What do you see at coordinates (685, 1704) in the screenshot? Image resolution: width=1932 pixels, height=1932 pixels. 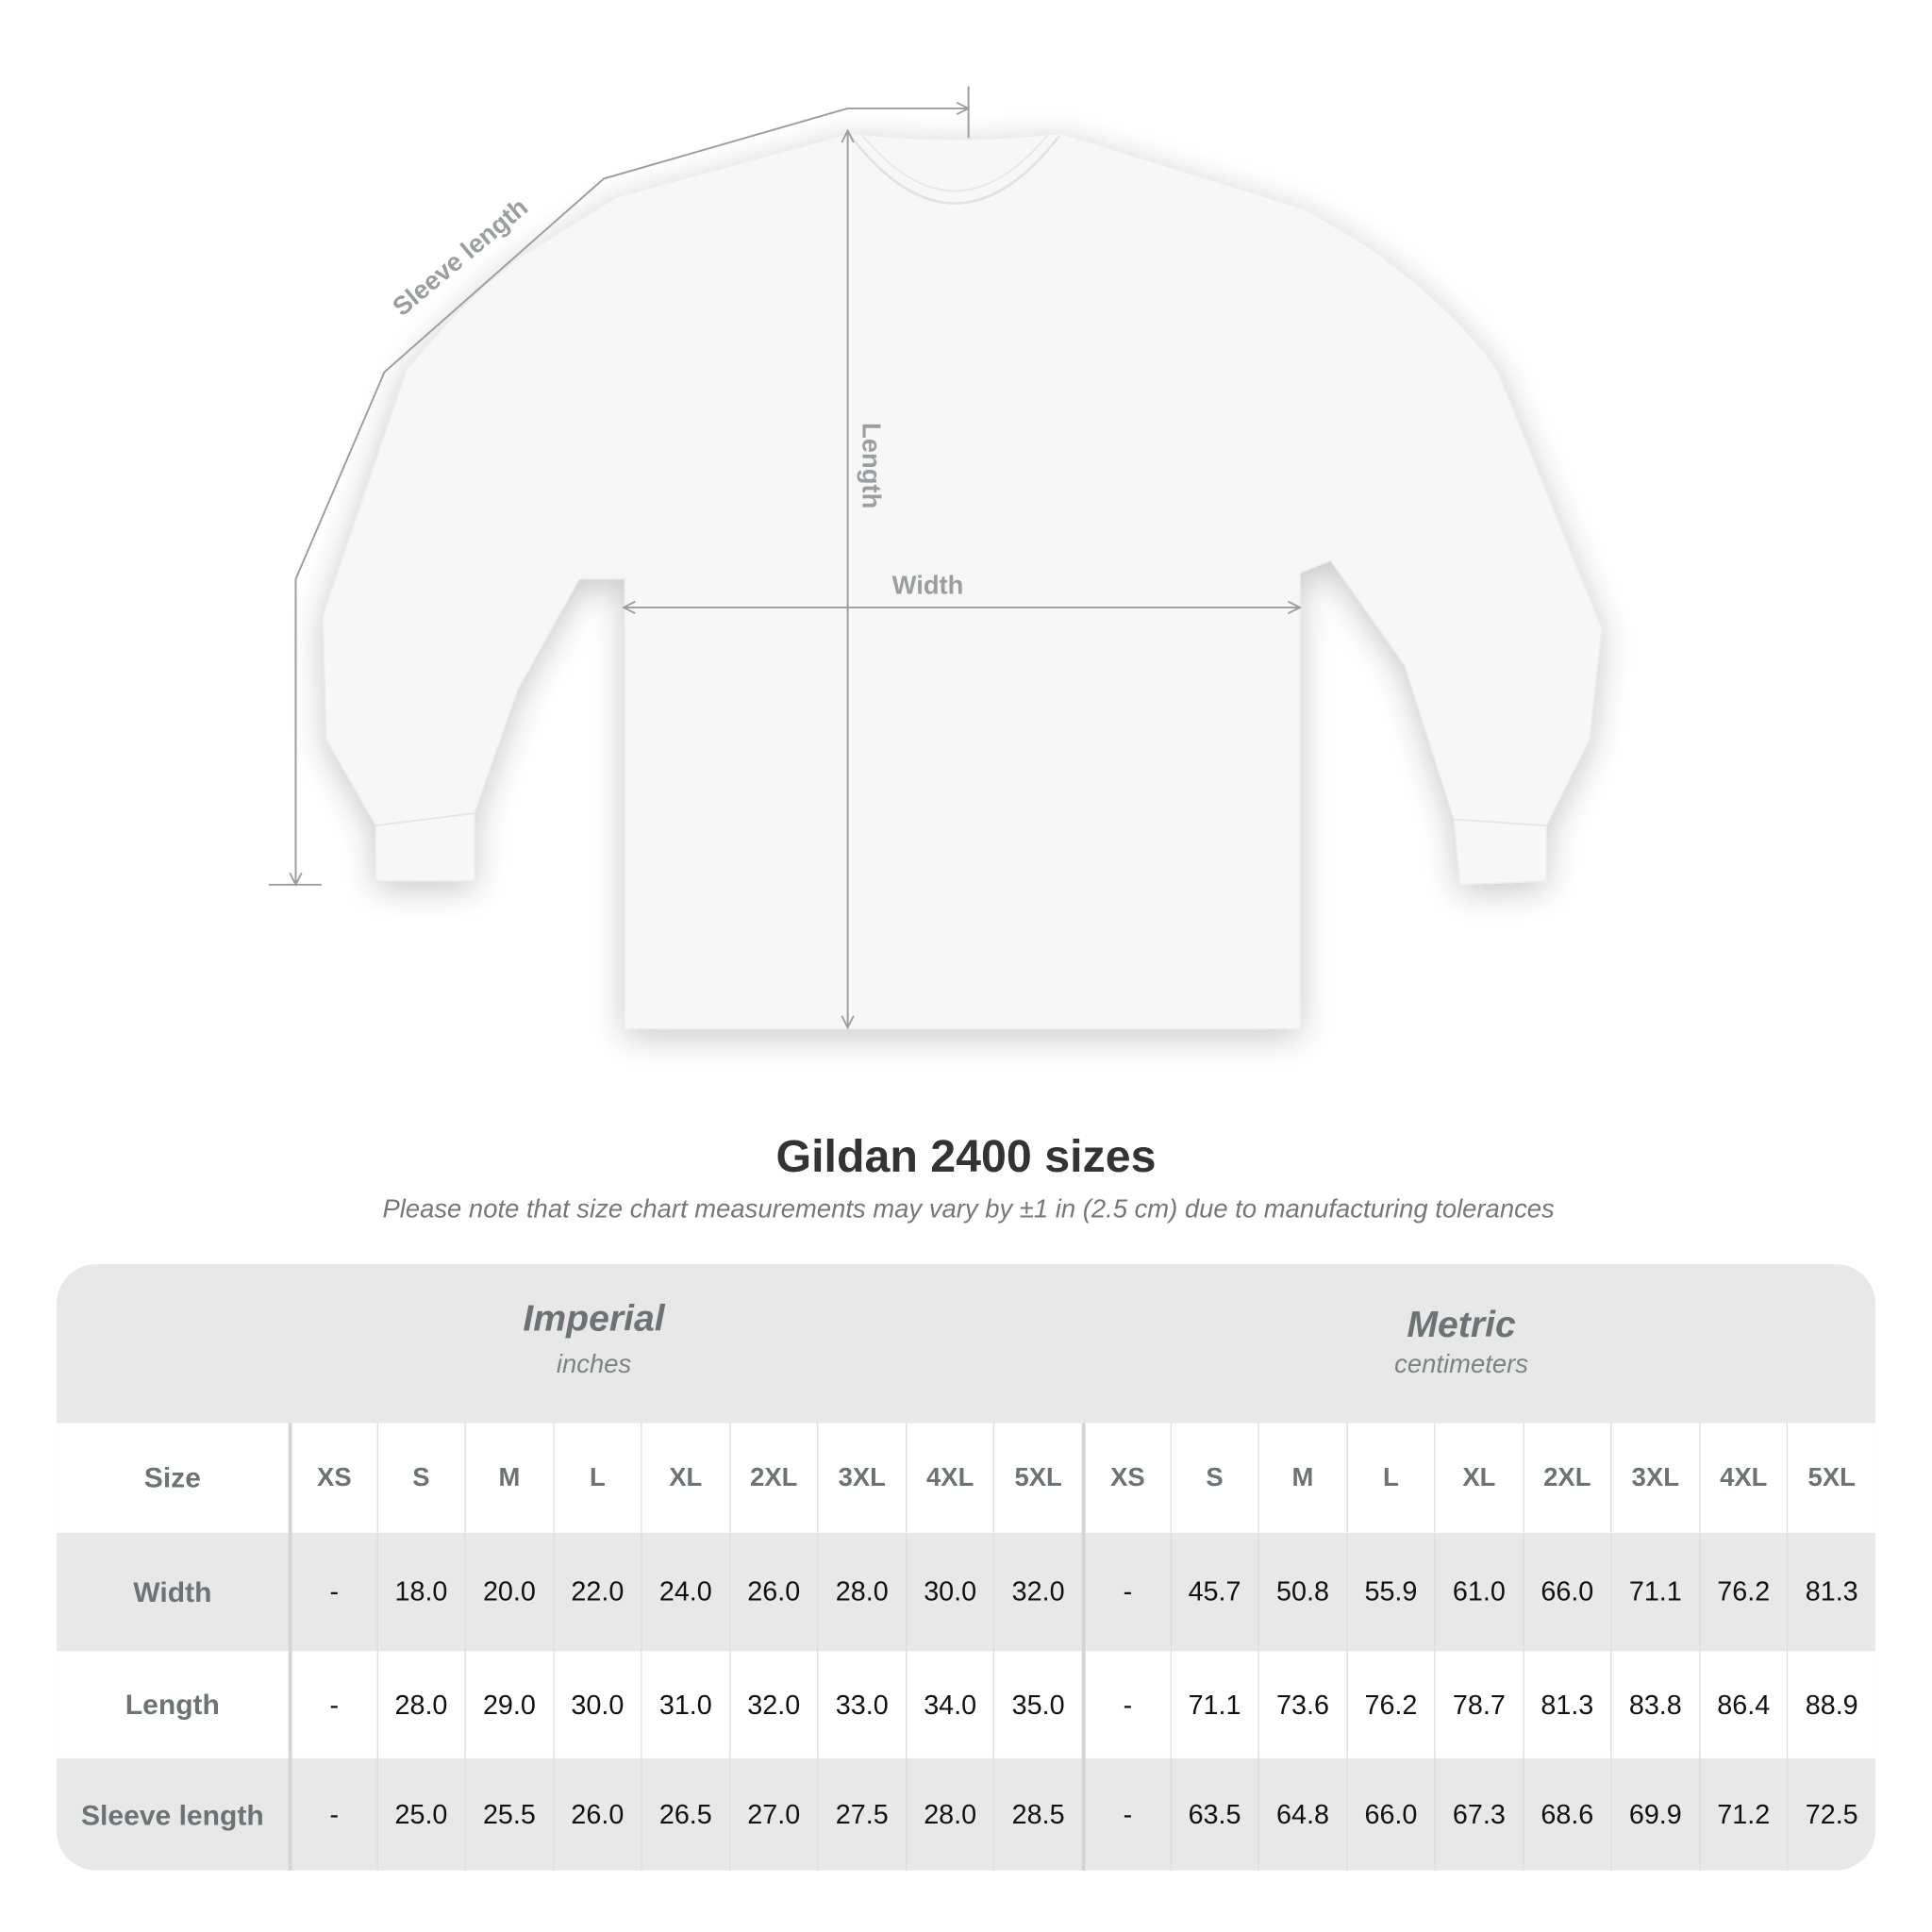 I see `imperial-value: 31.0` at bounding box center [685, 1704].